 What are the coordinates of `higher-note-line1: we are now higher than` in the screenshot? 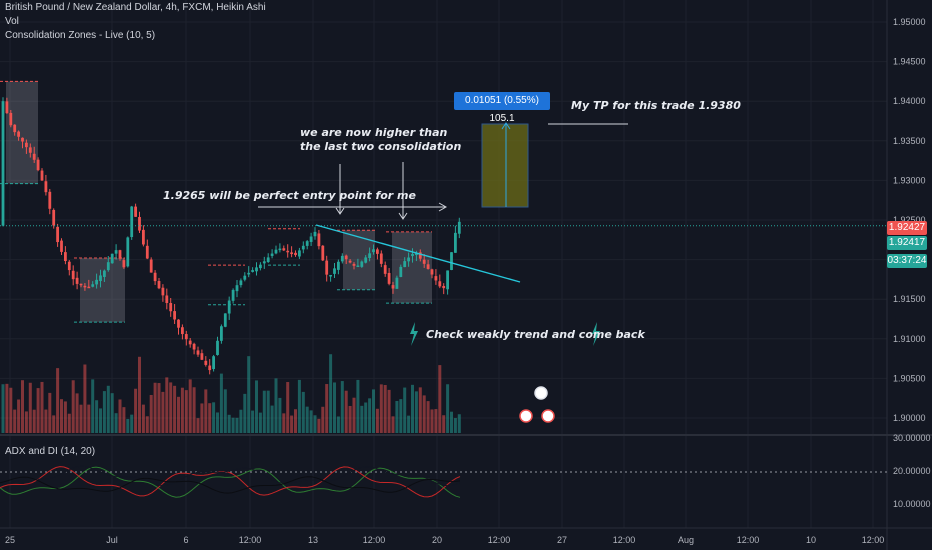 It's located at (374, 132).